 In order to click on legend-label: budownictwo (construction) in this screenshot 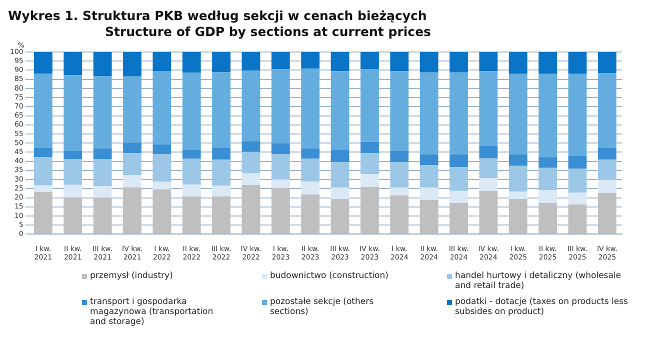, I will do `click(330, 276)`.